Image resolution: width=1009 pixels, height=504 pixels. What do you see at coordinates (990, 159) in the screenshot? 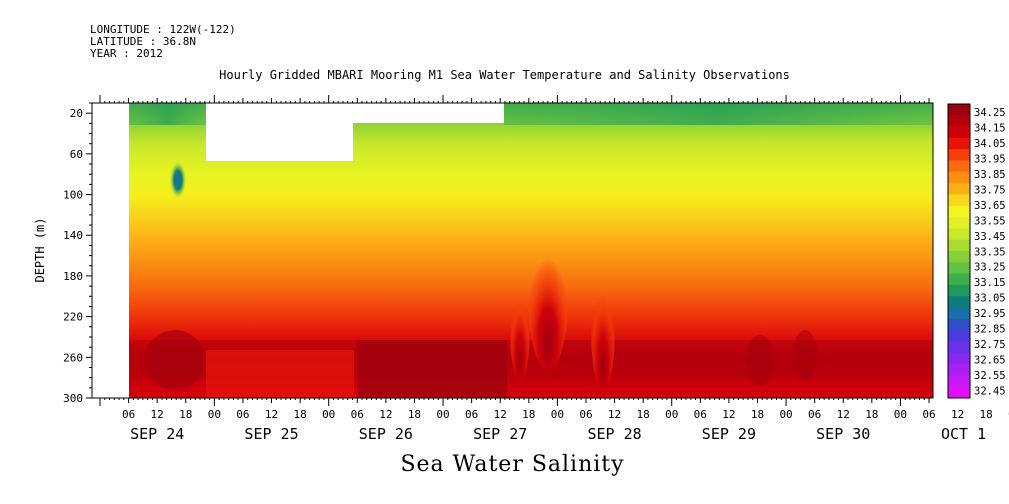
I see `colorbar-level-label: 33.95` at bounding box center [990, 159].